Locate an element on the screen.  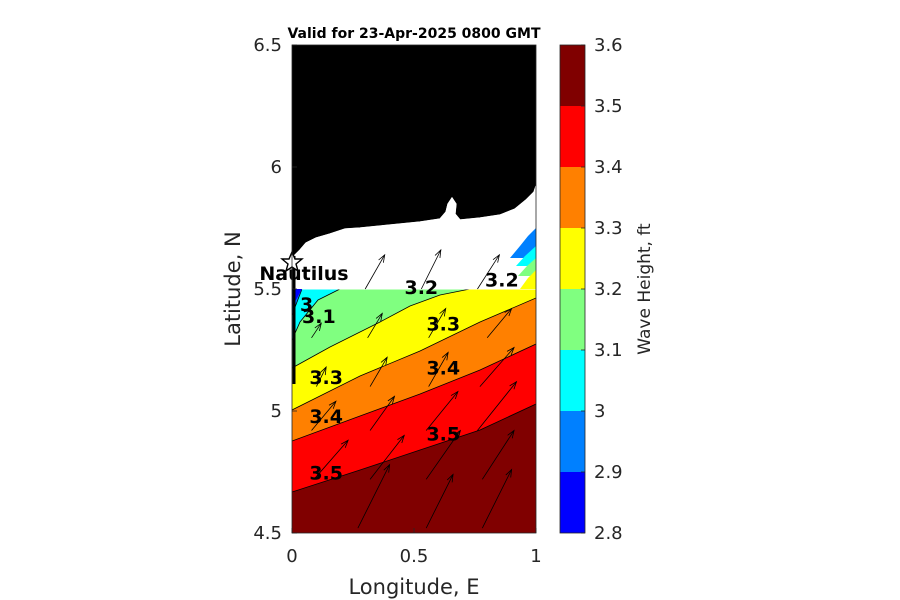
contour-lines is located at coordinates (414, 390).